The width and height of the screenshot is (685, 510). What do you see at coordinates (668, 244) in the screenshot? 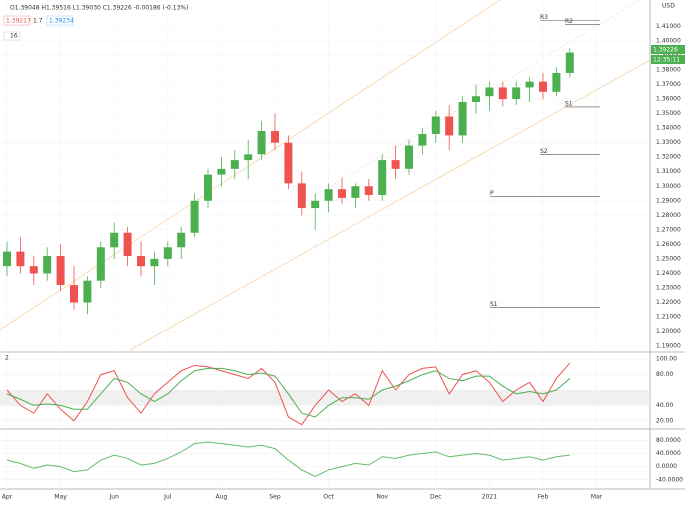
I see `y-tick-label: 1.26000` at bounding box center [668, 244].